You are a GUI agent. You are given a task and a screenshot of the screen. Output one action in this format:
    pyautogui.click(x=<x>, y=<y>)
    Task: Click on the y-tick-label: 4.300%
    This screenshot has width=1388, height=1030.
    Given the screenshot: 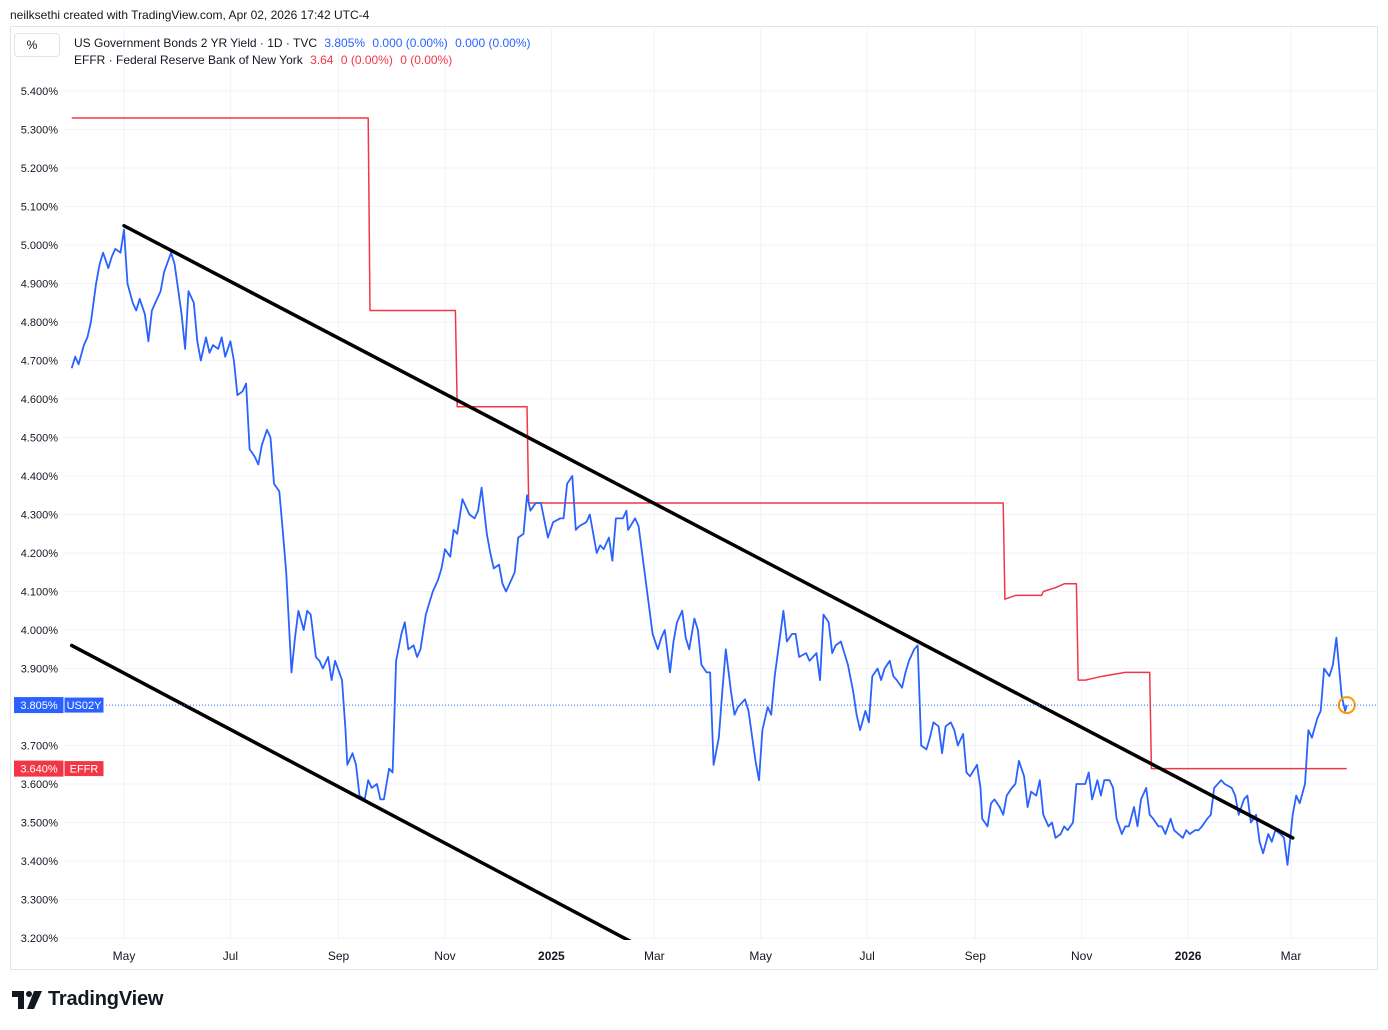 What is the action you would take?
    pyautogui.click(x=40, y=516)
    